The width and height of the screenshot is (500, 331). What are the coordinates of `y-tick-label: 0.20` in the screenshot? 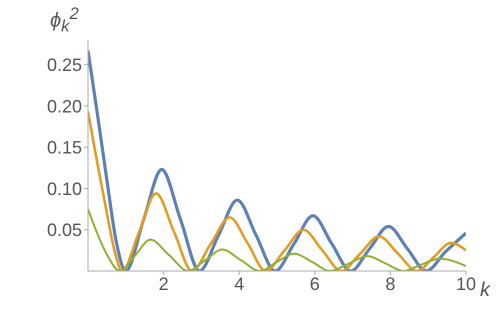 It's located at (64, 106).